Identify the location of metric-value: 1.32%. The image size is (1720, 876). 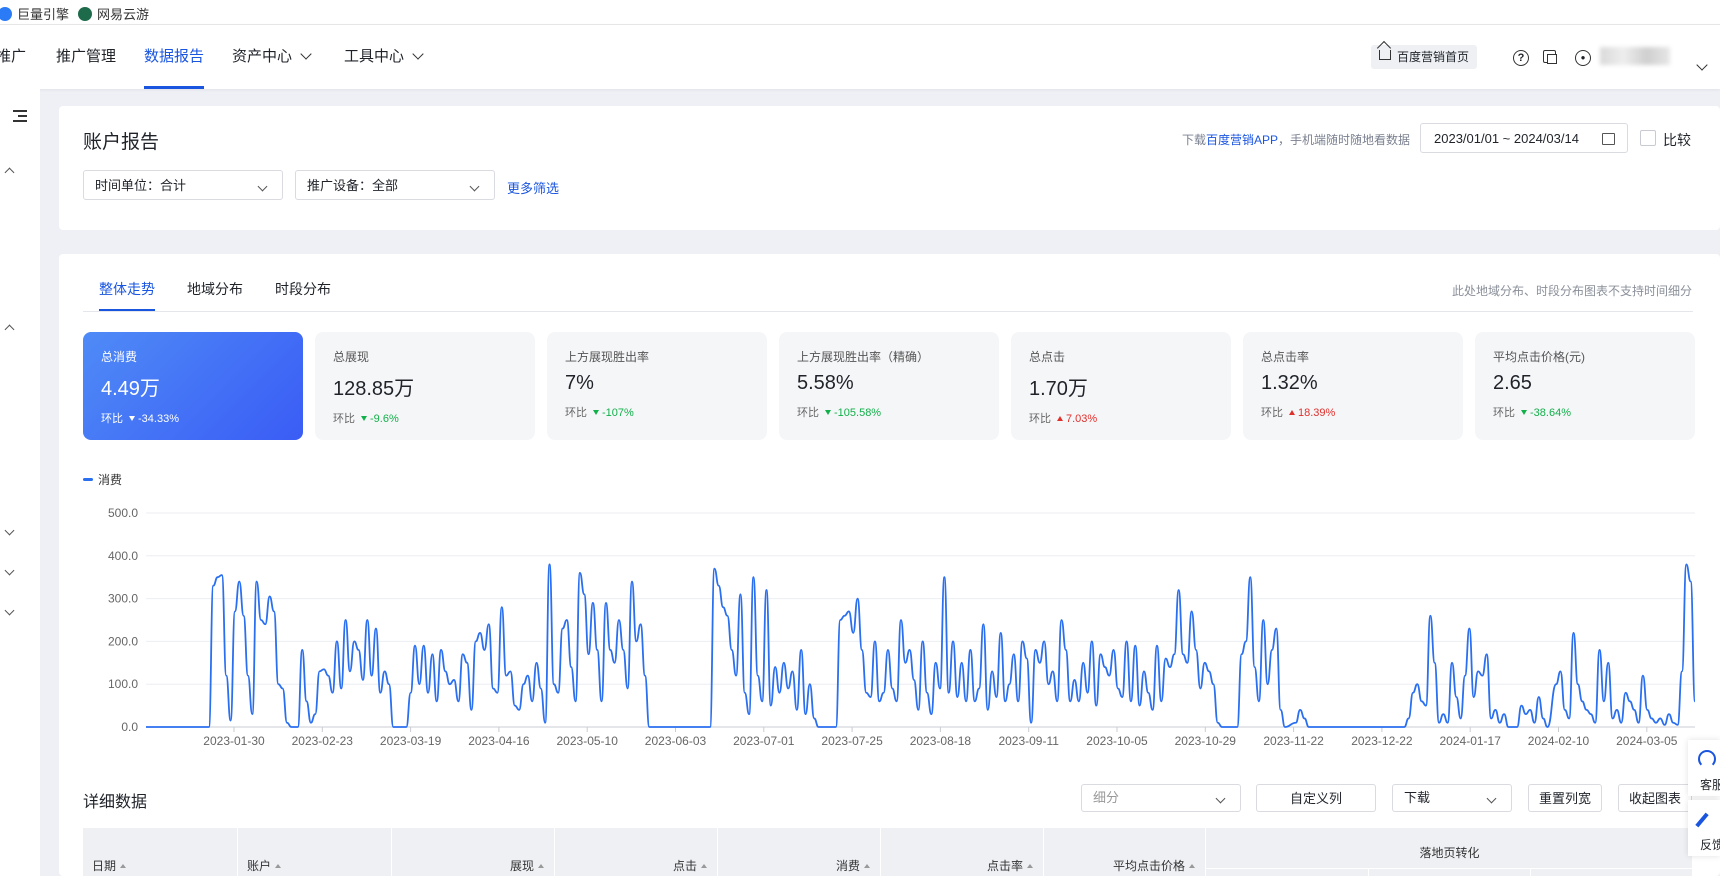
(1289, 383).